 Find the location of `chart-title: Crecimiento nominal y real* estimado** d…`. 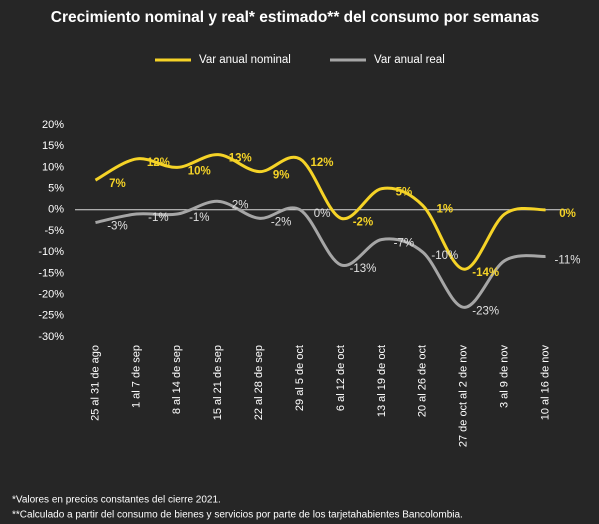

chart-title: Crecimiento nominal y real* estimado** d… is located at coordinates (295, 17).